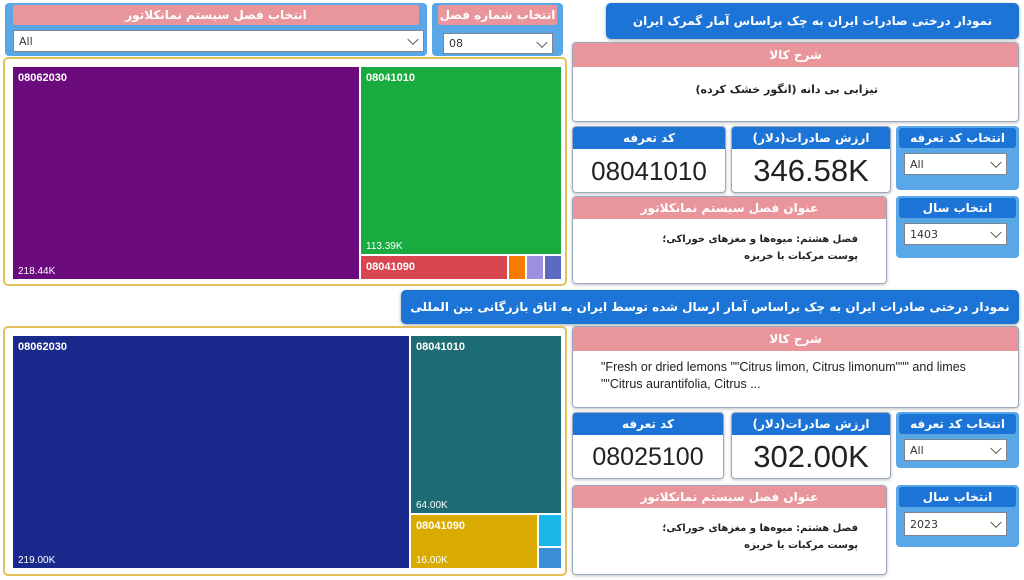  Describe the element at coordinates (648, 424) in the screenshot. I see `bottom-tariff-code-label: کد تعرفه` at that location.